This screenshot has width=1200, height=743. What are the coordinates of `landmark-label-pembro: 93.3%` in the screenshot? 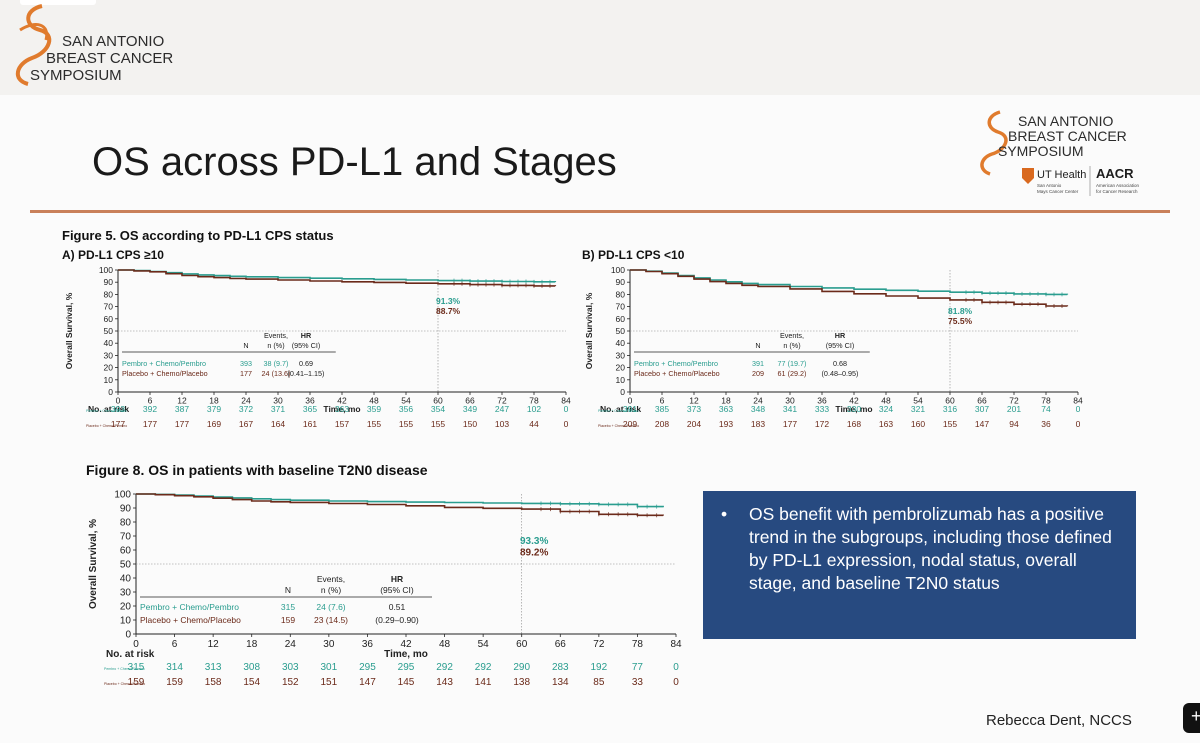 It's located at (534, 541).